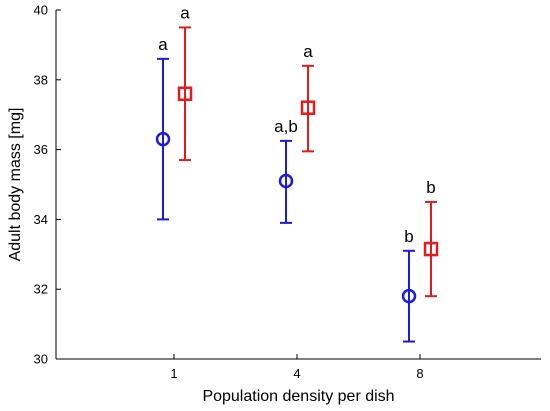  Describe the element at coordinates (298, 396) in the screenshot. I see `x-axis-title: Population density per dish` at that location.